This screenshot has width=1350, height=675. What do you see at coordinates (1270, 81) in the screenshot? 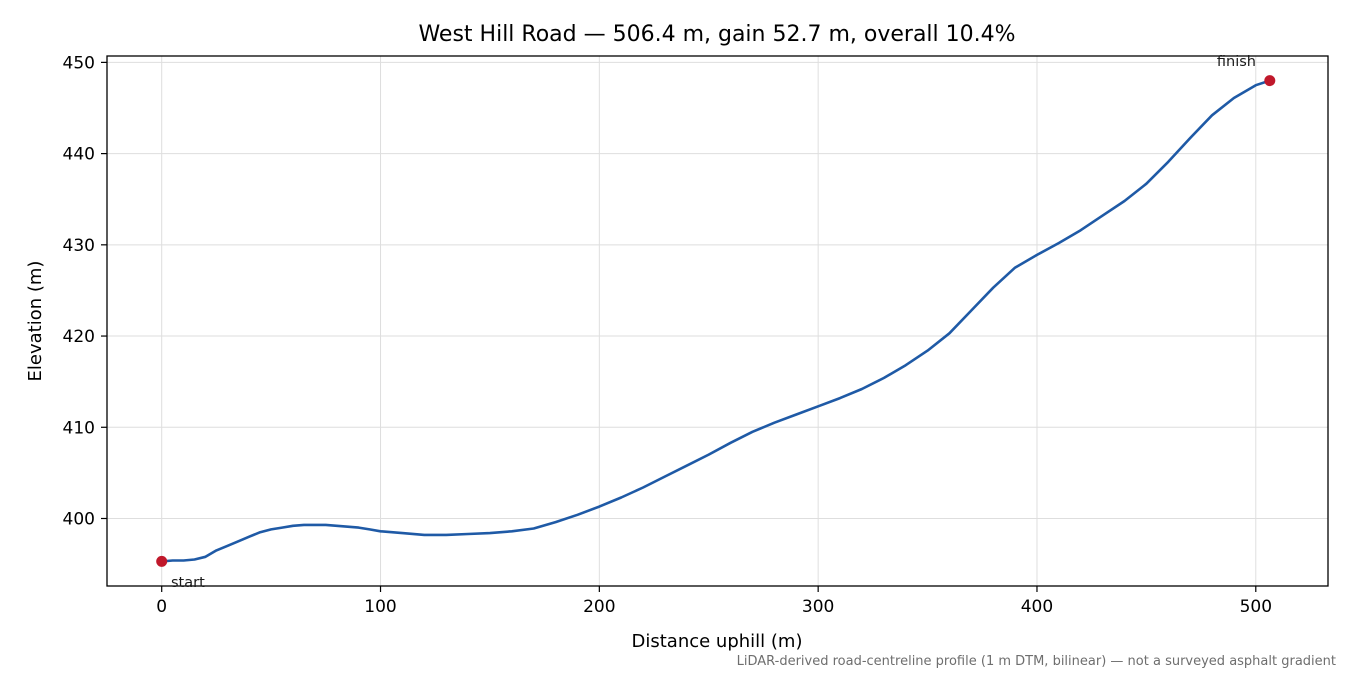
I see `finish-marker` at bounding box center [1270, 81].